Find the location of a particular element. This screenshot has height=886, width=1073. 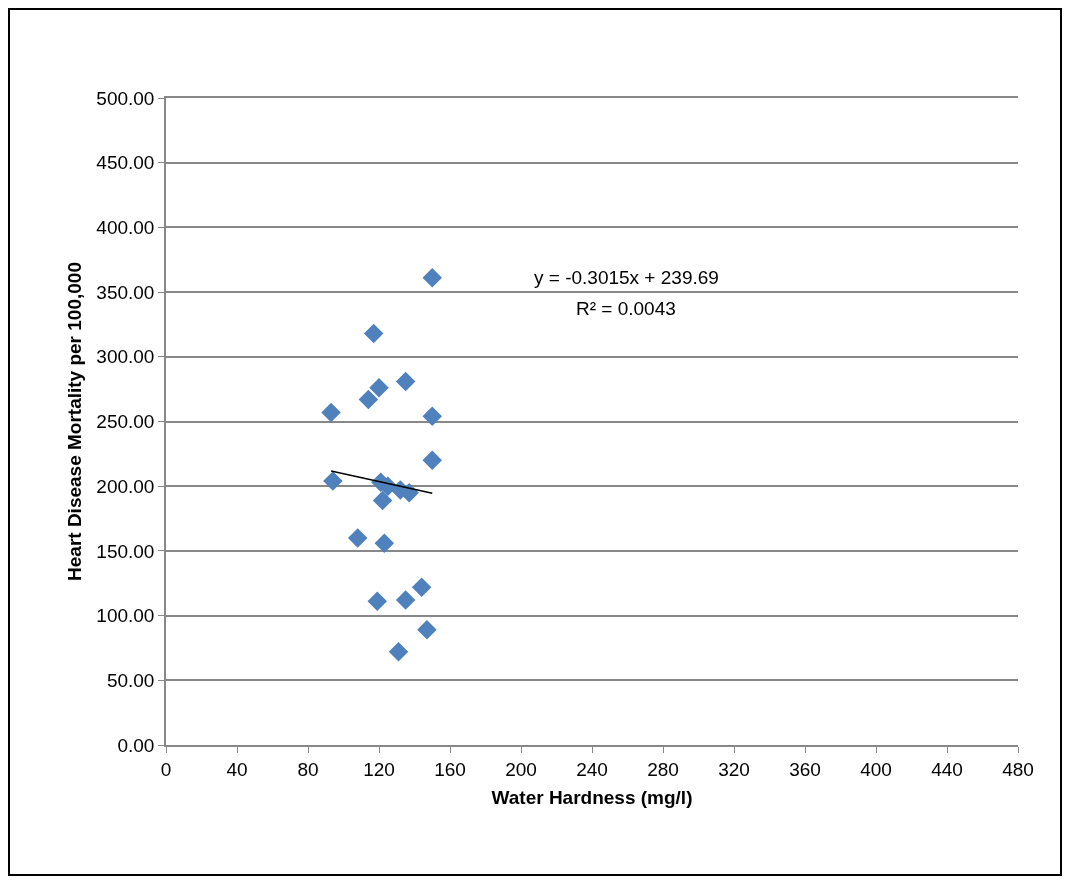

y-tick-label: 0.00 is located at coordinates (136, 745).